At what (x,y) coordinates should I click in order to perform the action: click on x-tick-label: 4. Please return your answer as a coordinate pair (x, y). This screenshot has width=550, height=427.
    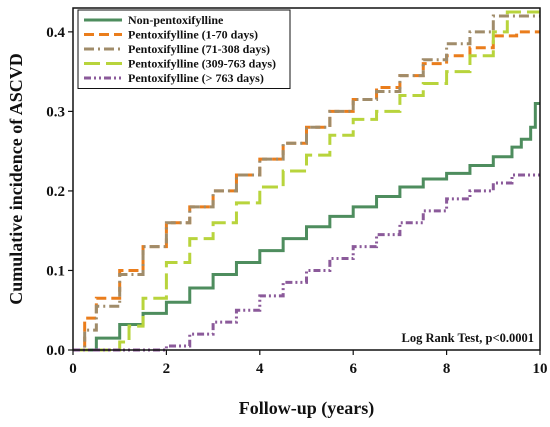
    Looking at the image, I should click on (260, 369).